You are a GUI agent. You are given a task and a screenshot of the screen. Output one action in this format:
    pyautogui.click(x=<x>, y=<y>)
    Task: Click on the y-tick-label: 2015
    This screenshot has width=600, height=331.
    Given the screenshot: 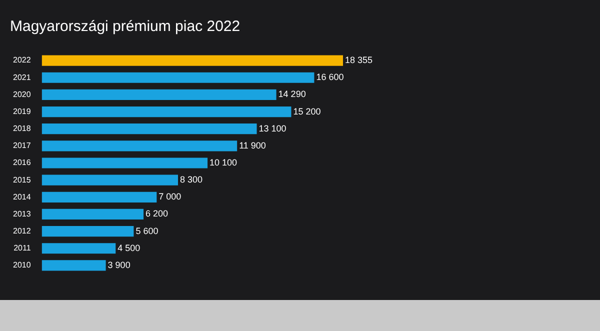 What is the action you would take?
    pyautogui.click(x=22, y=179)
    